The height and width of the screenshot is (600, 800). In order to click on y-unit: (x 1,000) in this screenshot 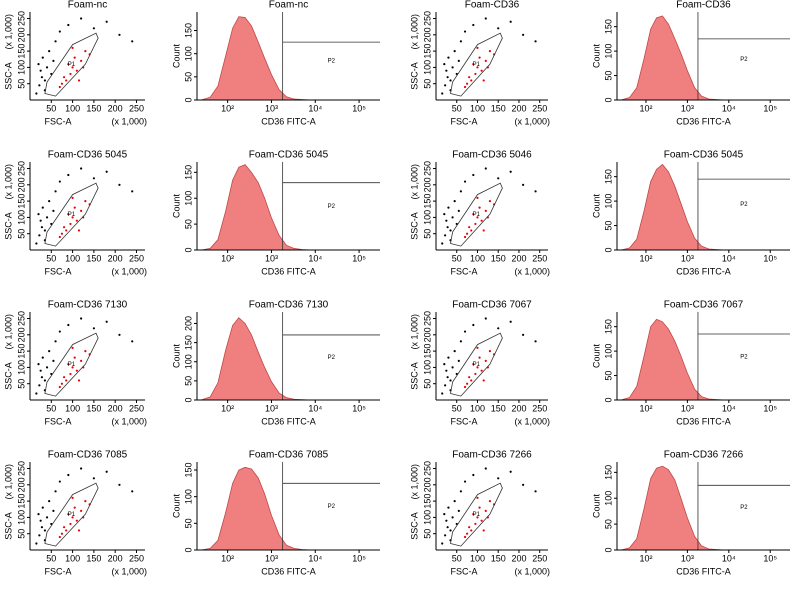, I will do `click(414, 482)`.